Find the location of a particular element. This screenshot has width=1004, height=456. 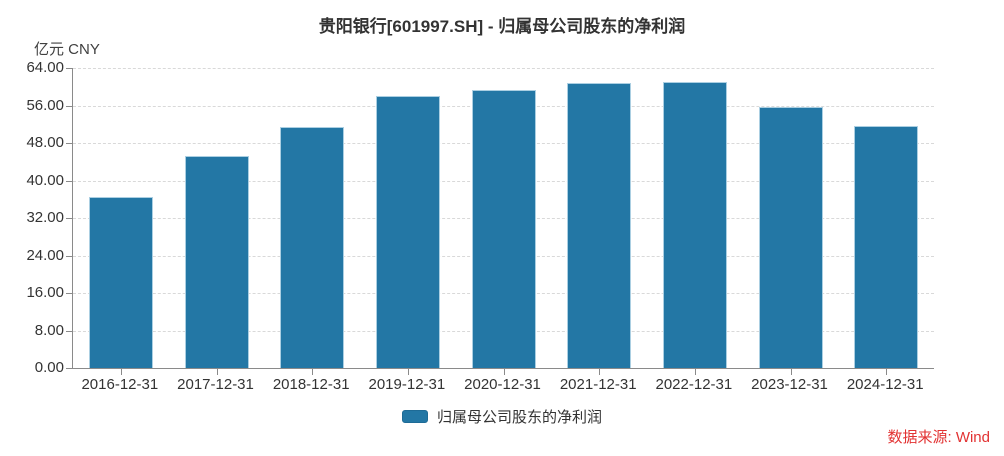

x-axis-label-2023-12-31: 2023-12-31 is located at coordinates (789, 384).